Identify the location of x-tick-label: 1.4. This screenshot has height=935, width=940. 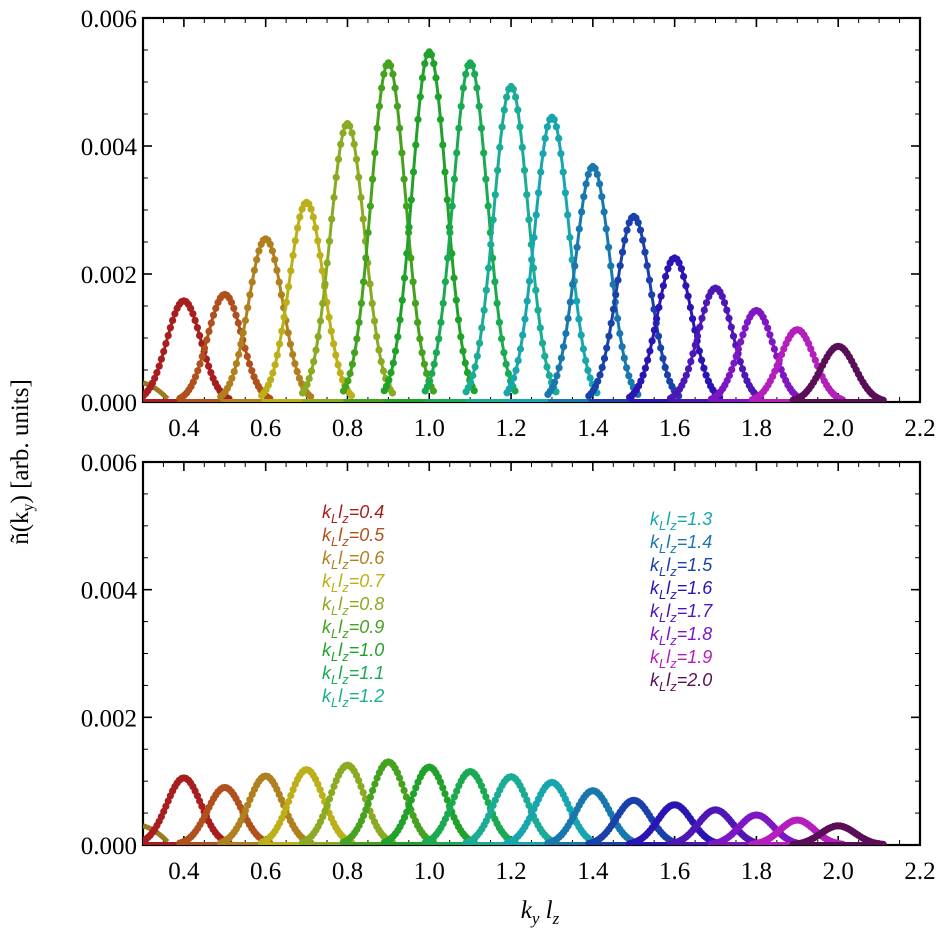
(593, 428).